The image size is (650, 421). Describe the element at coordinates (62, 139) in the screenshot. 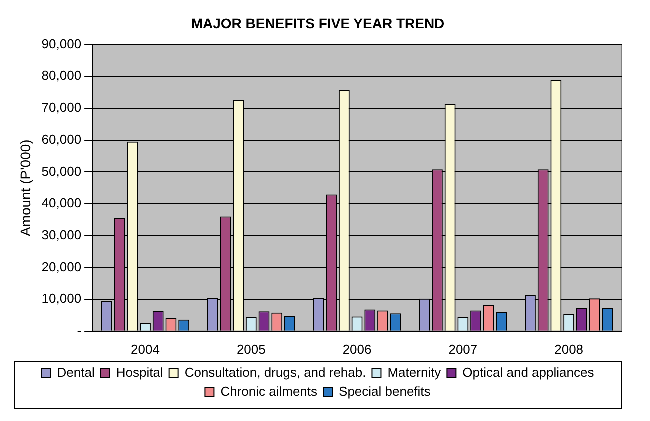

I see `y-tick-label: 60,000` at that location.